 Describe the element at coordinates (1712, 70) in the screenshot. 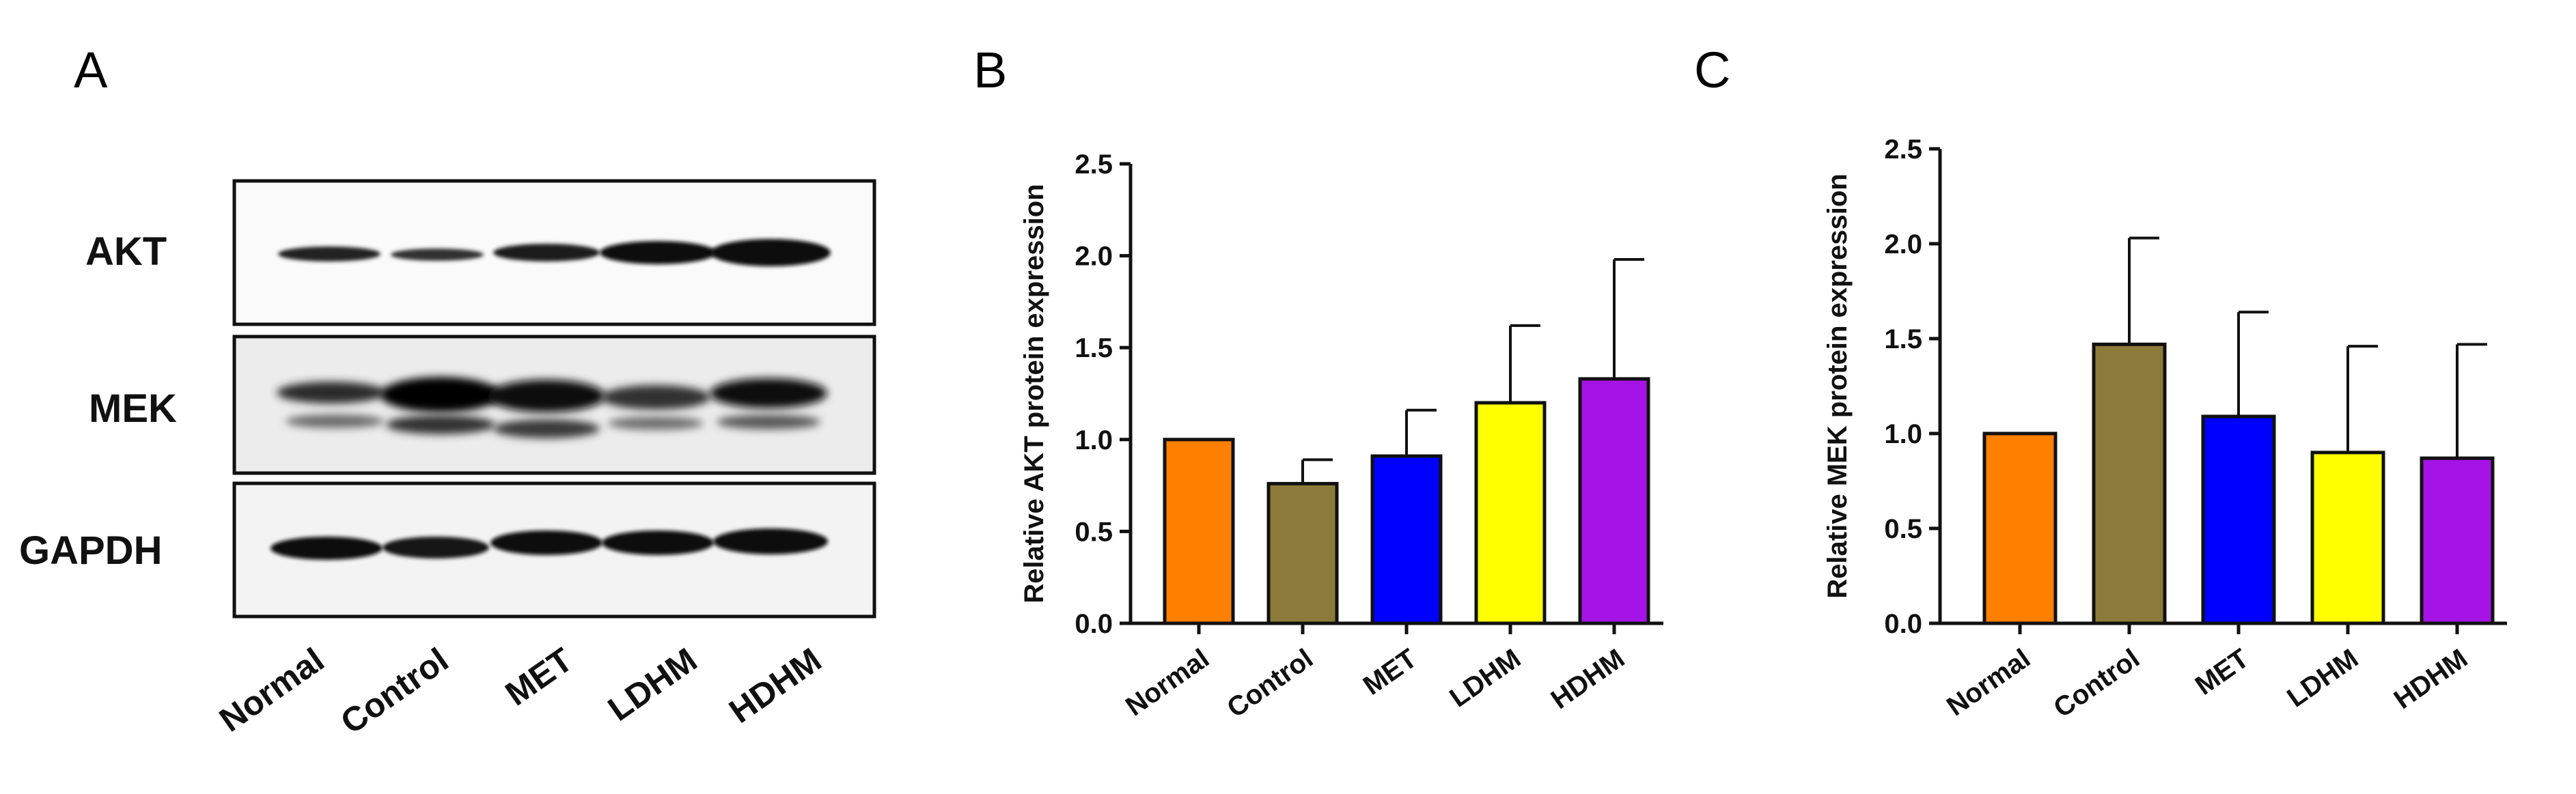

I see `panel-letter-c: C` at that location.